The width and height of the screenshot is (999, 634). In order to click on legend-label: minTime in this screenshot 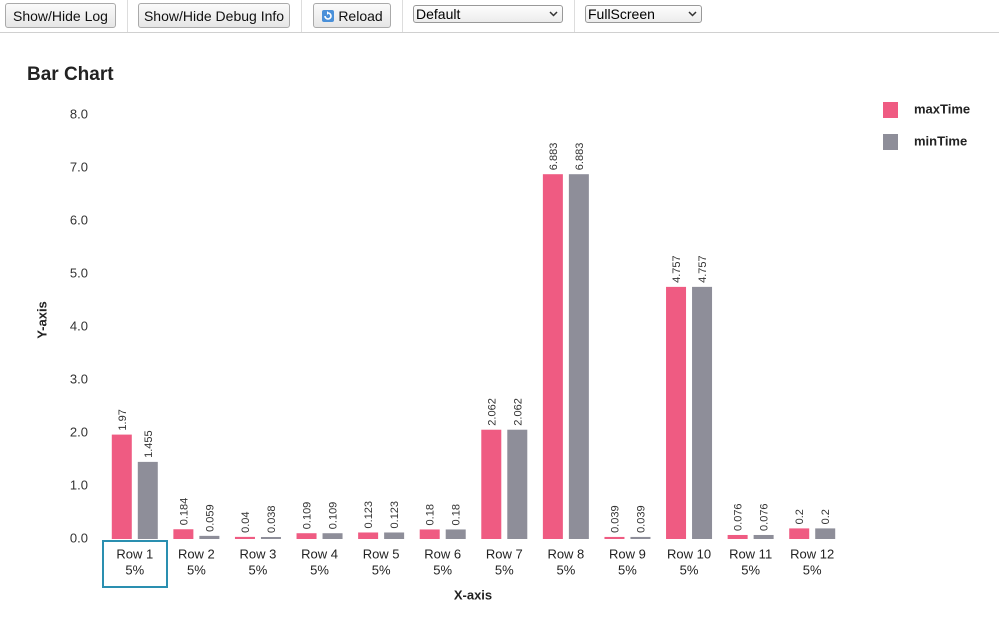, I will do `click(940, 140)`.